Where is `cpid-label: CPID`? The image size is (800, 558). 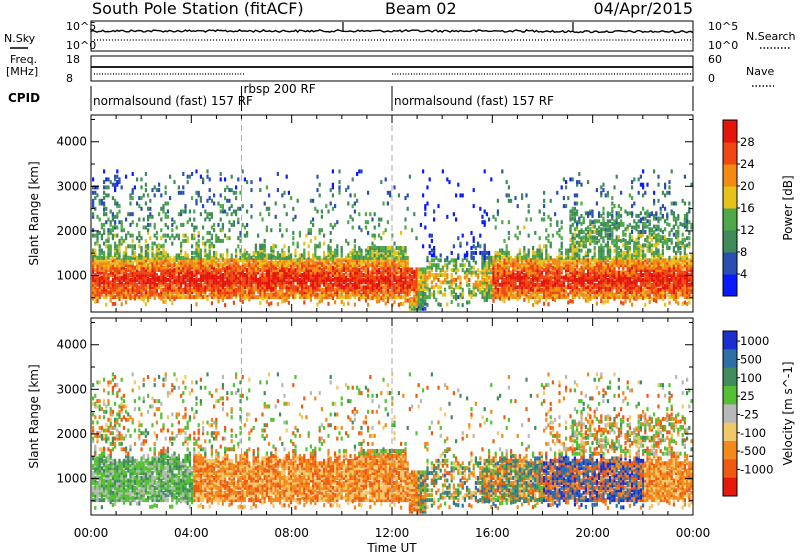
cpid-label: CPID is located at coordinates (24, 98).